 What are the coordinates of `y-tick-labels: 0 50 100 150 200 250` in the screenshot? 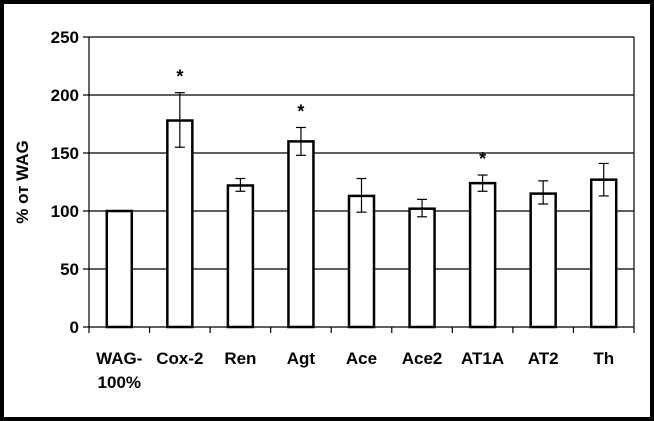 It's located at (65, 182).